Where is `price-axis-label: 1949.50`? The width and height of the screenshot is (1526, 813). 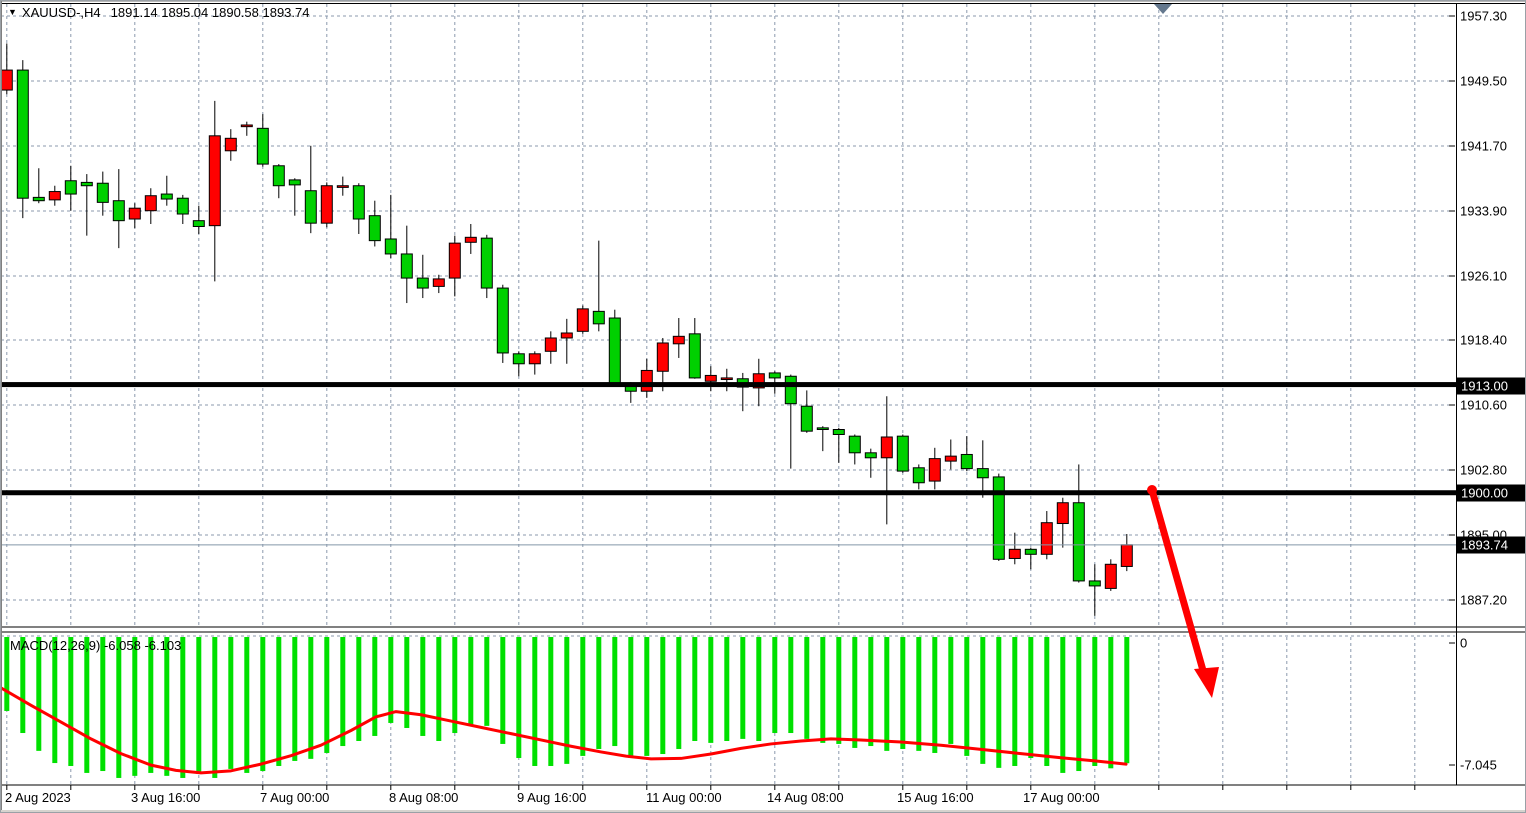
price-axis-label: 1949.50 is located at coordinates (1483, 81).